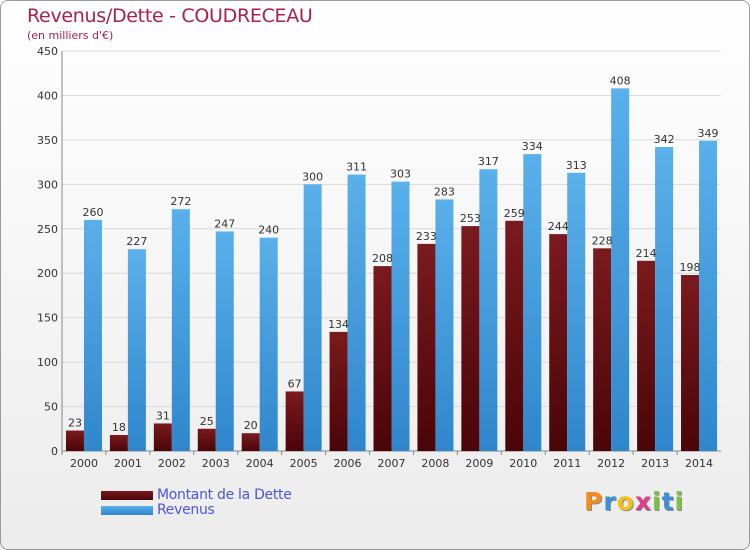  What do you see at coordinates (47, 273) in the screenshot?
I see `y-tick-label: 200` at bounding box center [47, 273].